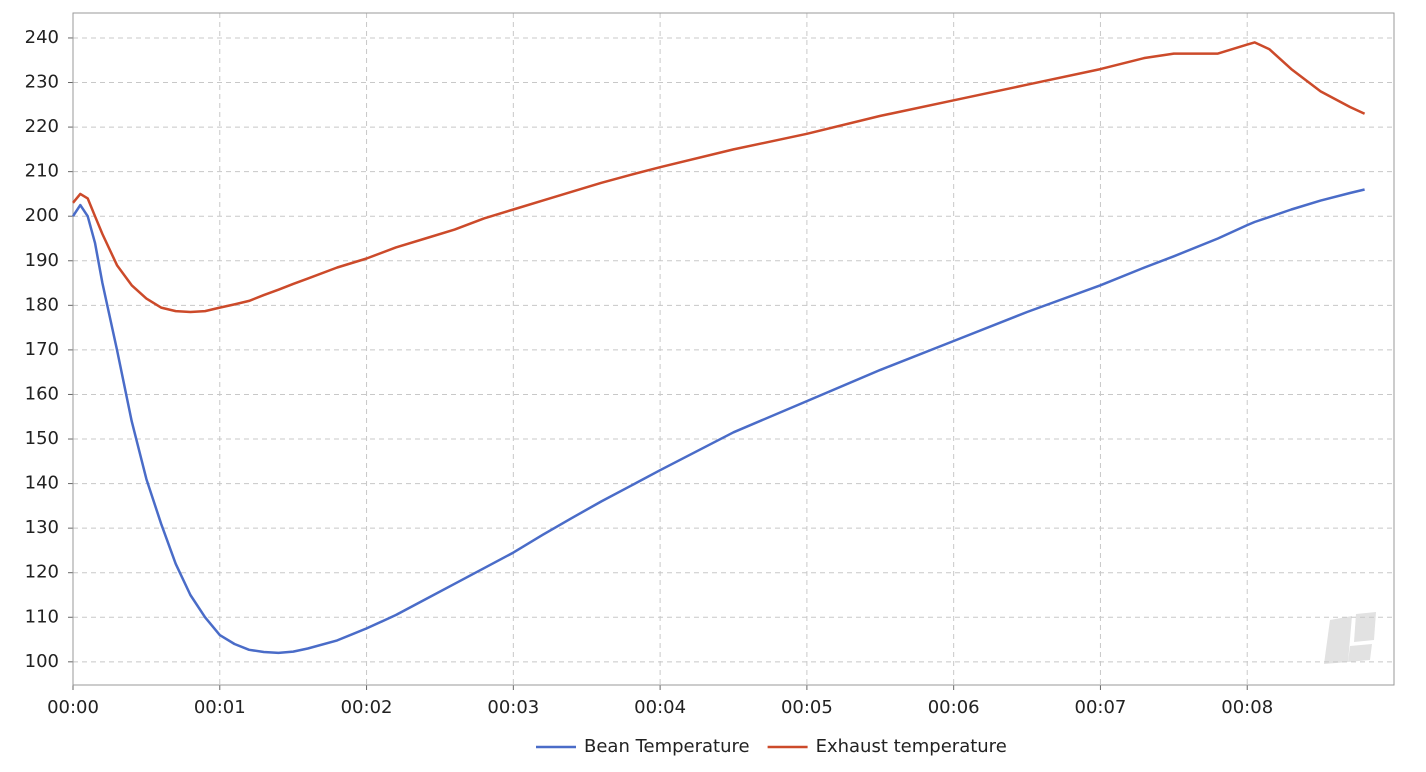 The height and width of the screenshot is (772, 1426). What do you see at coordinates (42, 126) in the screenshot?
I see `y-tick-label: 220` at bounding box center [42, 126].